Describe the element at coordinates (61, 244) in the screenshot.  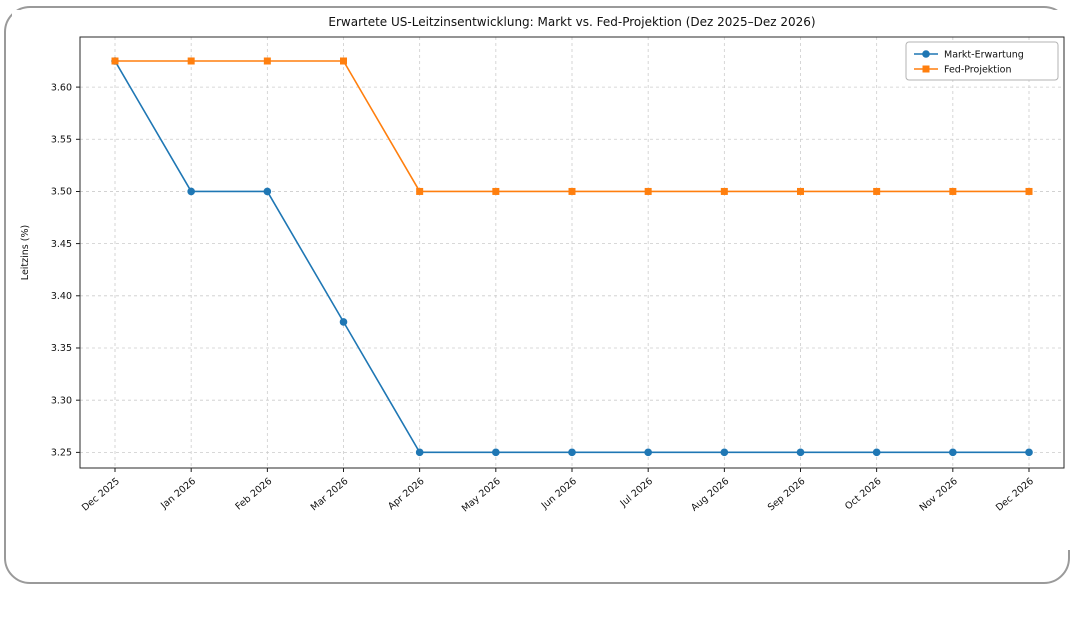
I see `svg-text: 3.45` at that location.